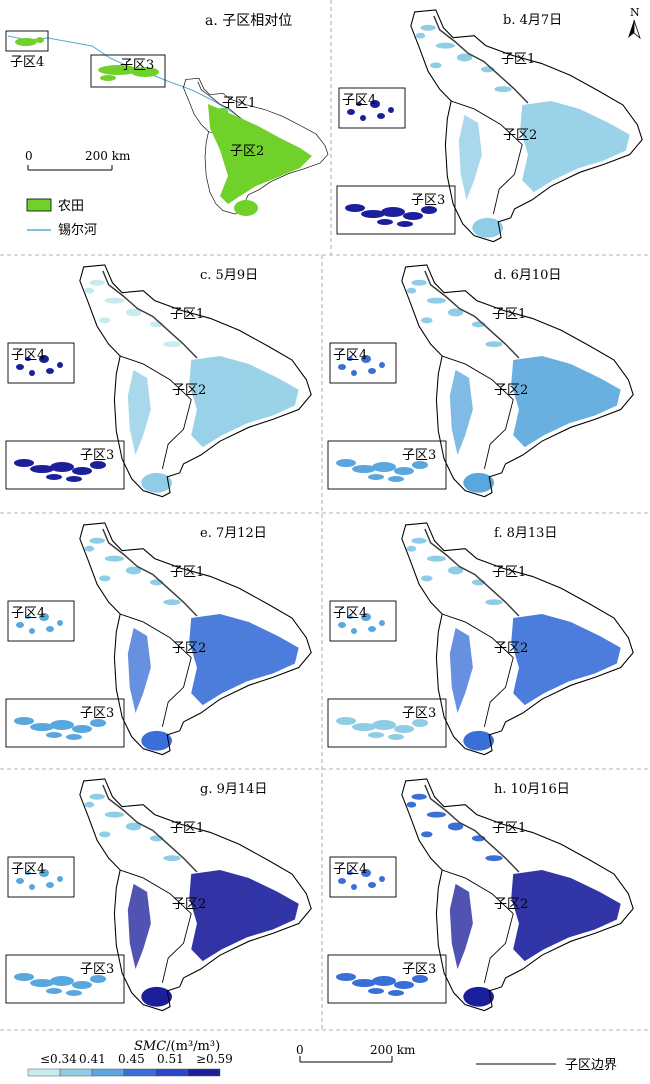  I want to click on panel-title: g. 9月14日, so click(233, 789).